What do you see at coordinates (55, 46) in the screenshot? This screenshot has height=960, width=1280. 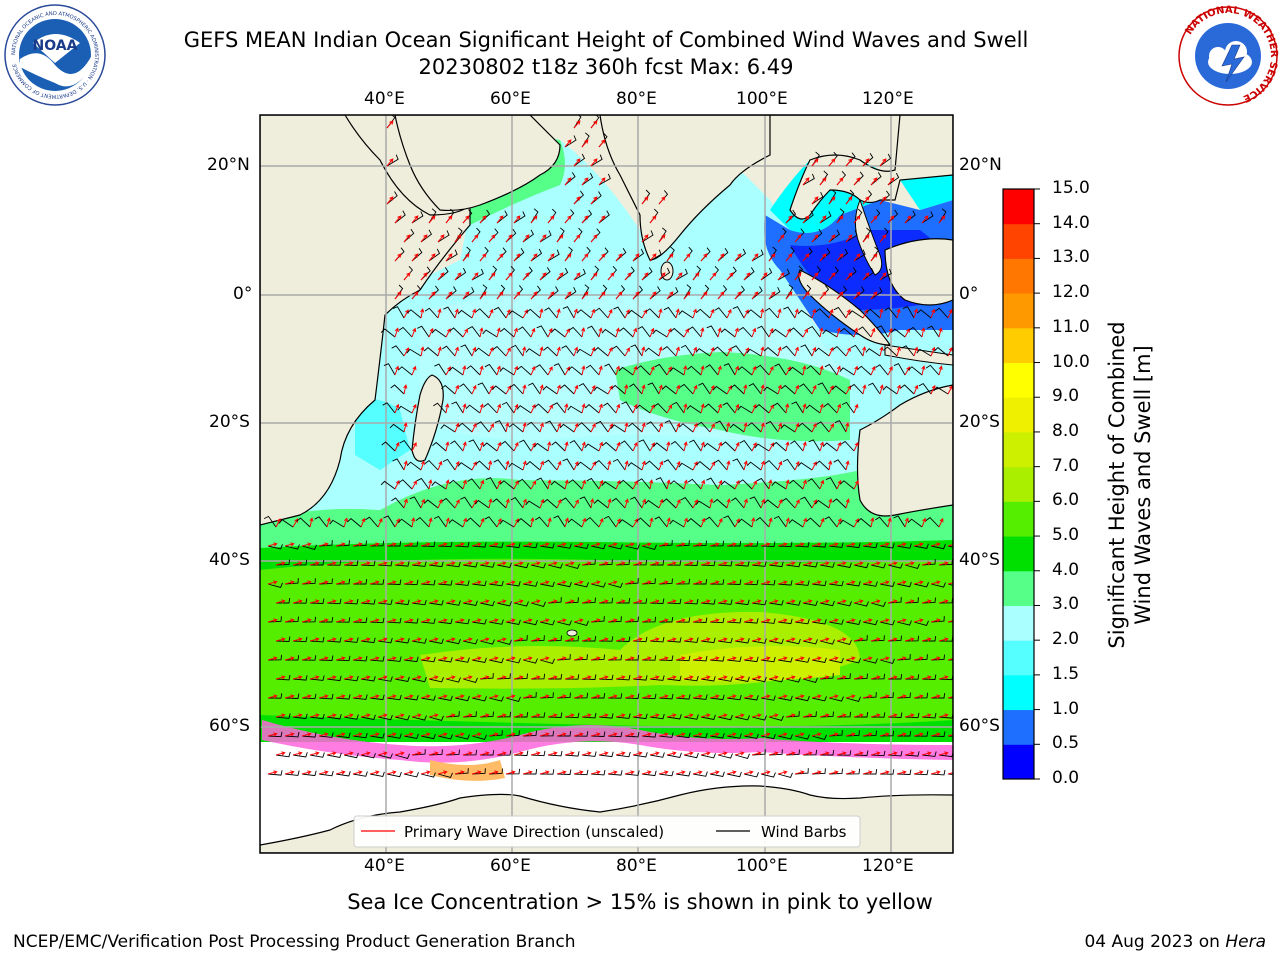 I see `noaa-logo-text: NOAA` at bounding box center [55, 46].